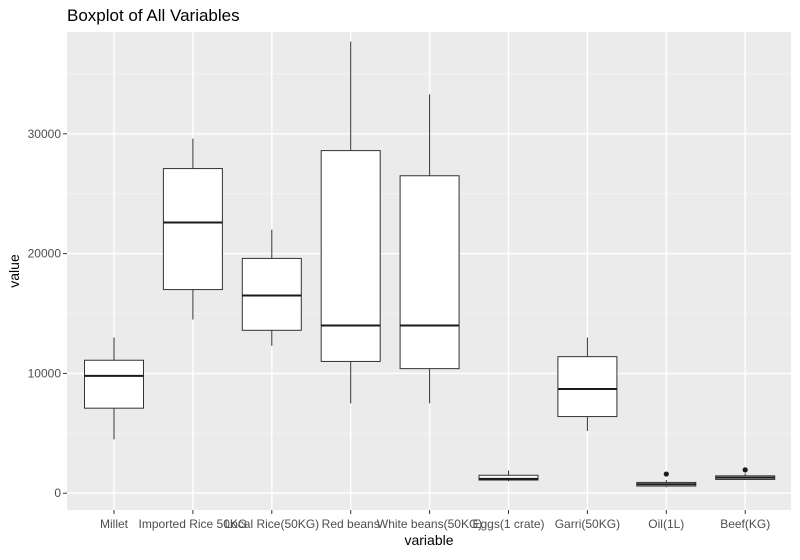 Image resolution: width=800 pixels, height=560 pixels. Describe the element at coordinates (153, 15) in the screenshot. I see `chart-title: Boxplot of All Variables` at that location.